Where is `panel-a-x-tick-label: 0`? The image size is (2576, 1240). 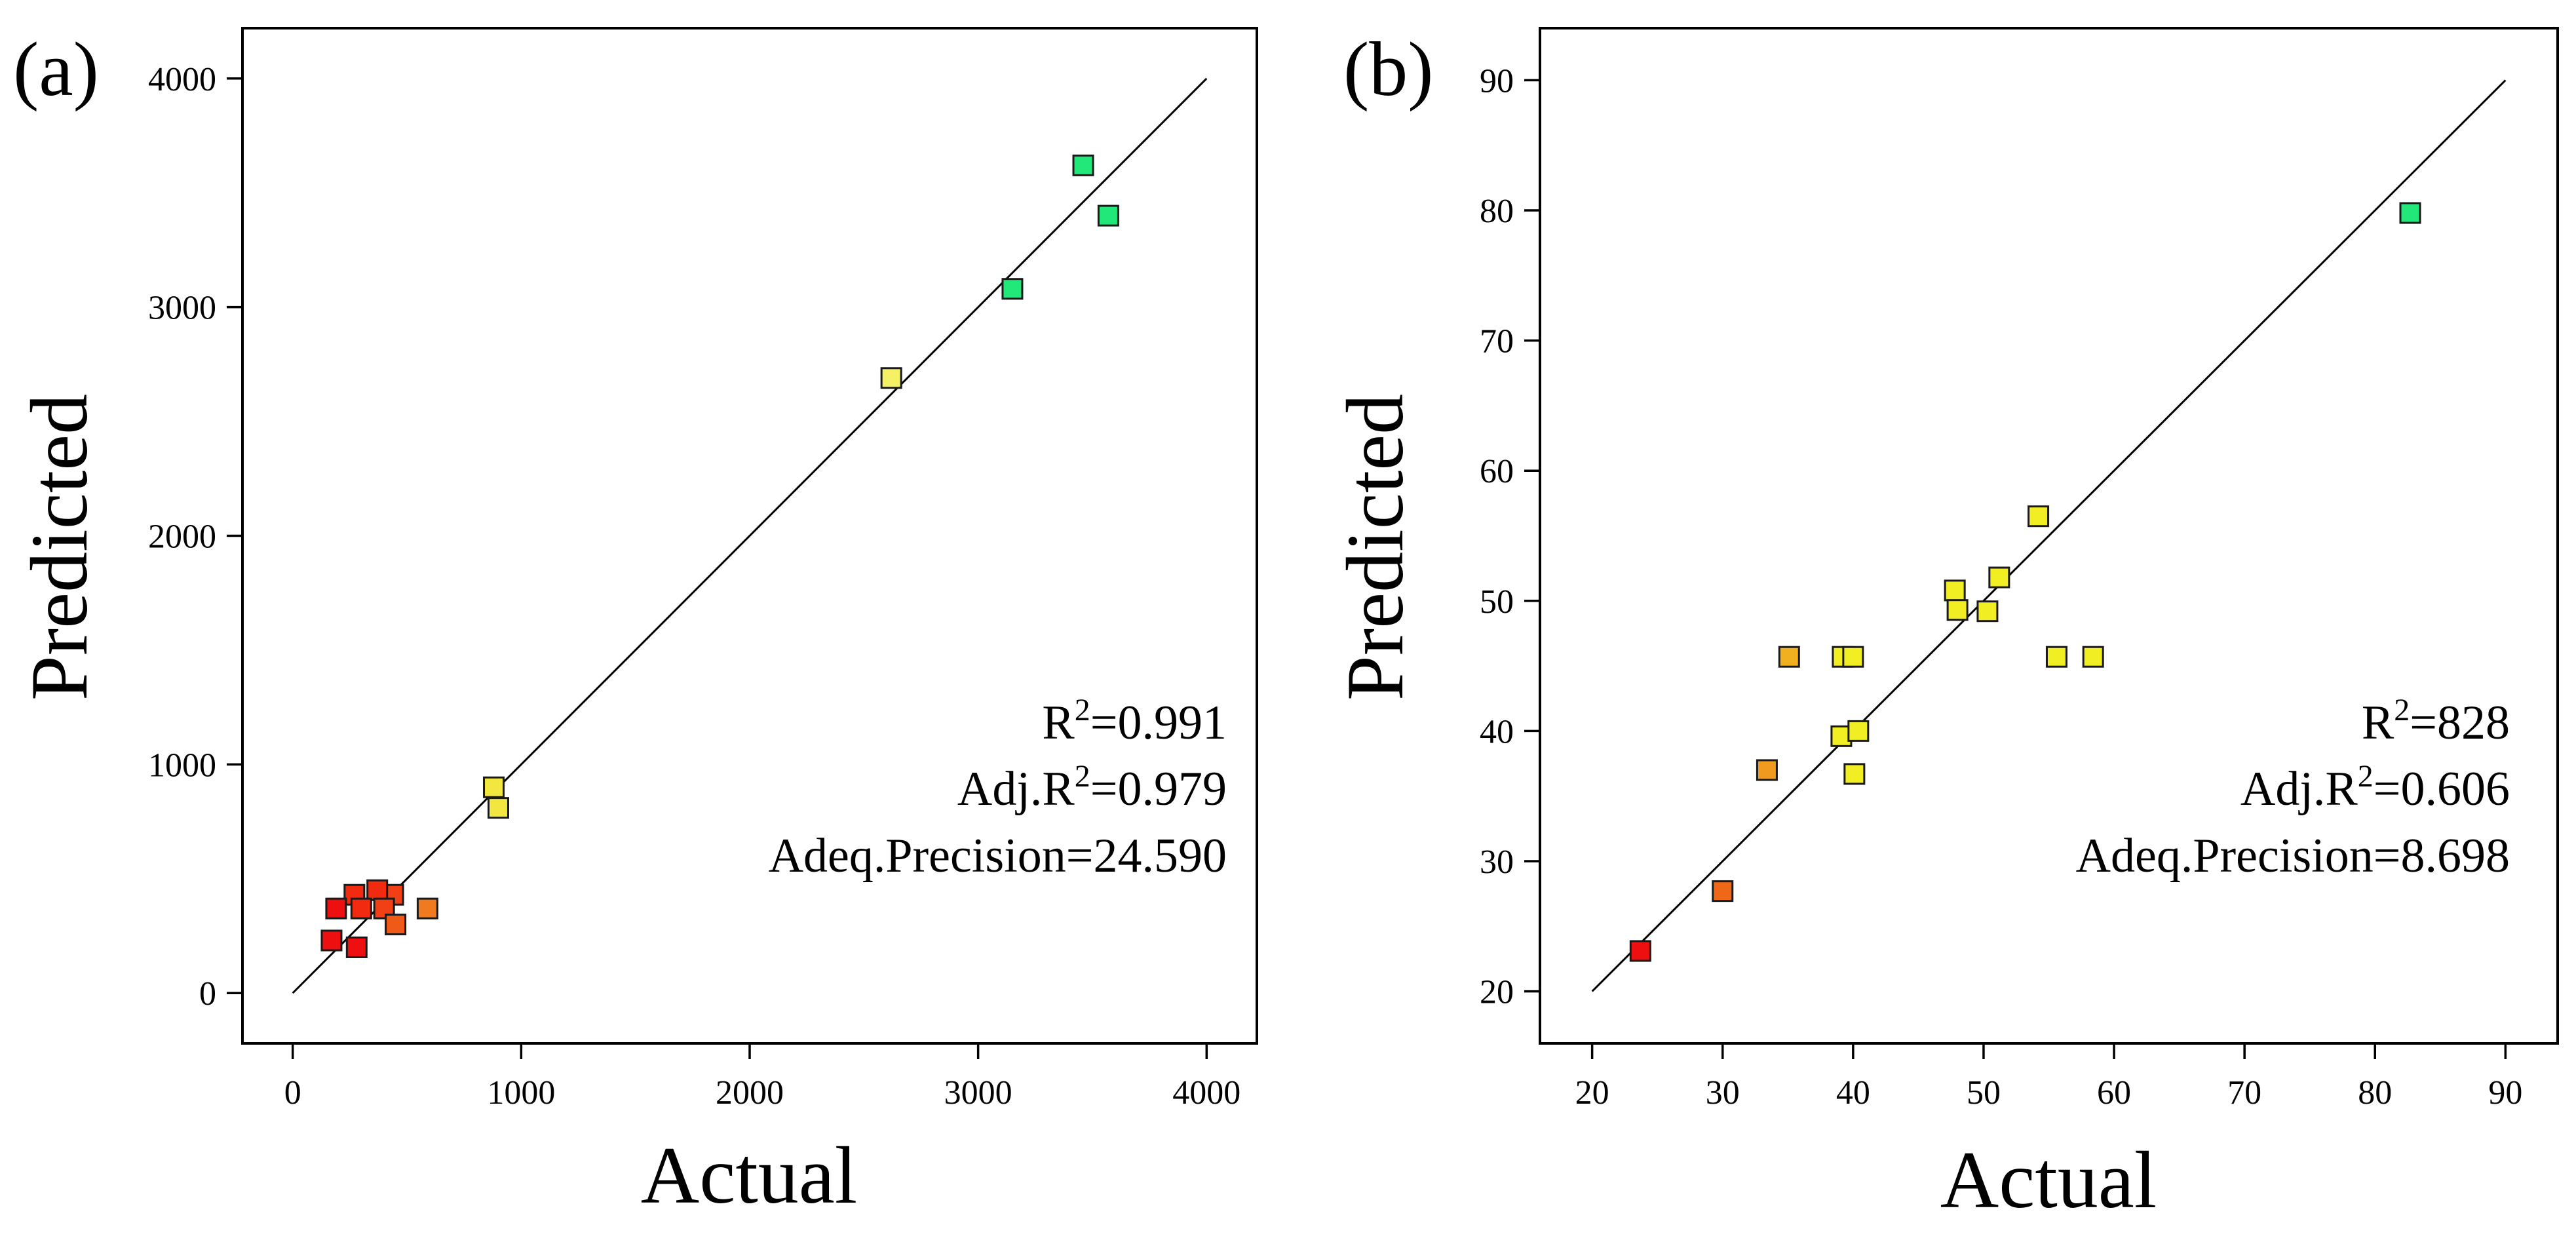
panel-a-x-tick-label: 0 is located at coordinates (292, 1093).